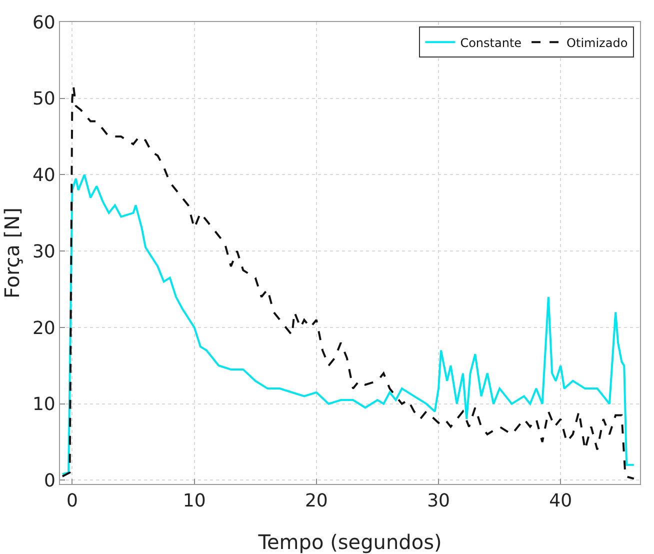  What do you see at coordinates (316, 501) in the screenshot?
I see `x-tick-label: 20` at bounding box center [316, 501].